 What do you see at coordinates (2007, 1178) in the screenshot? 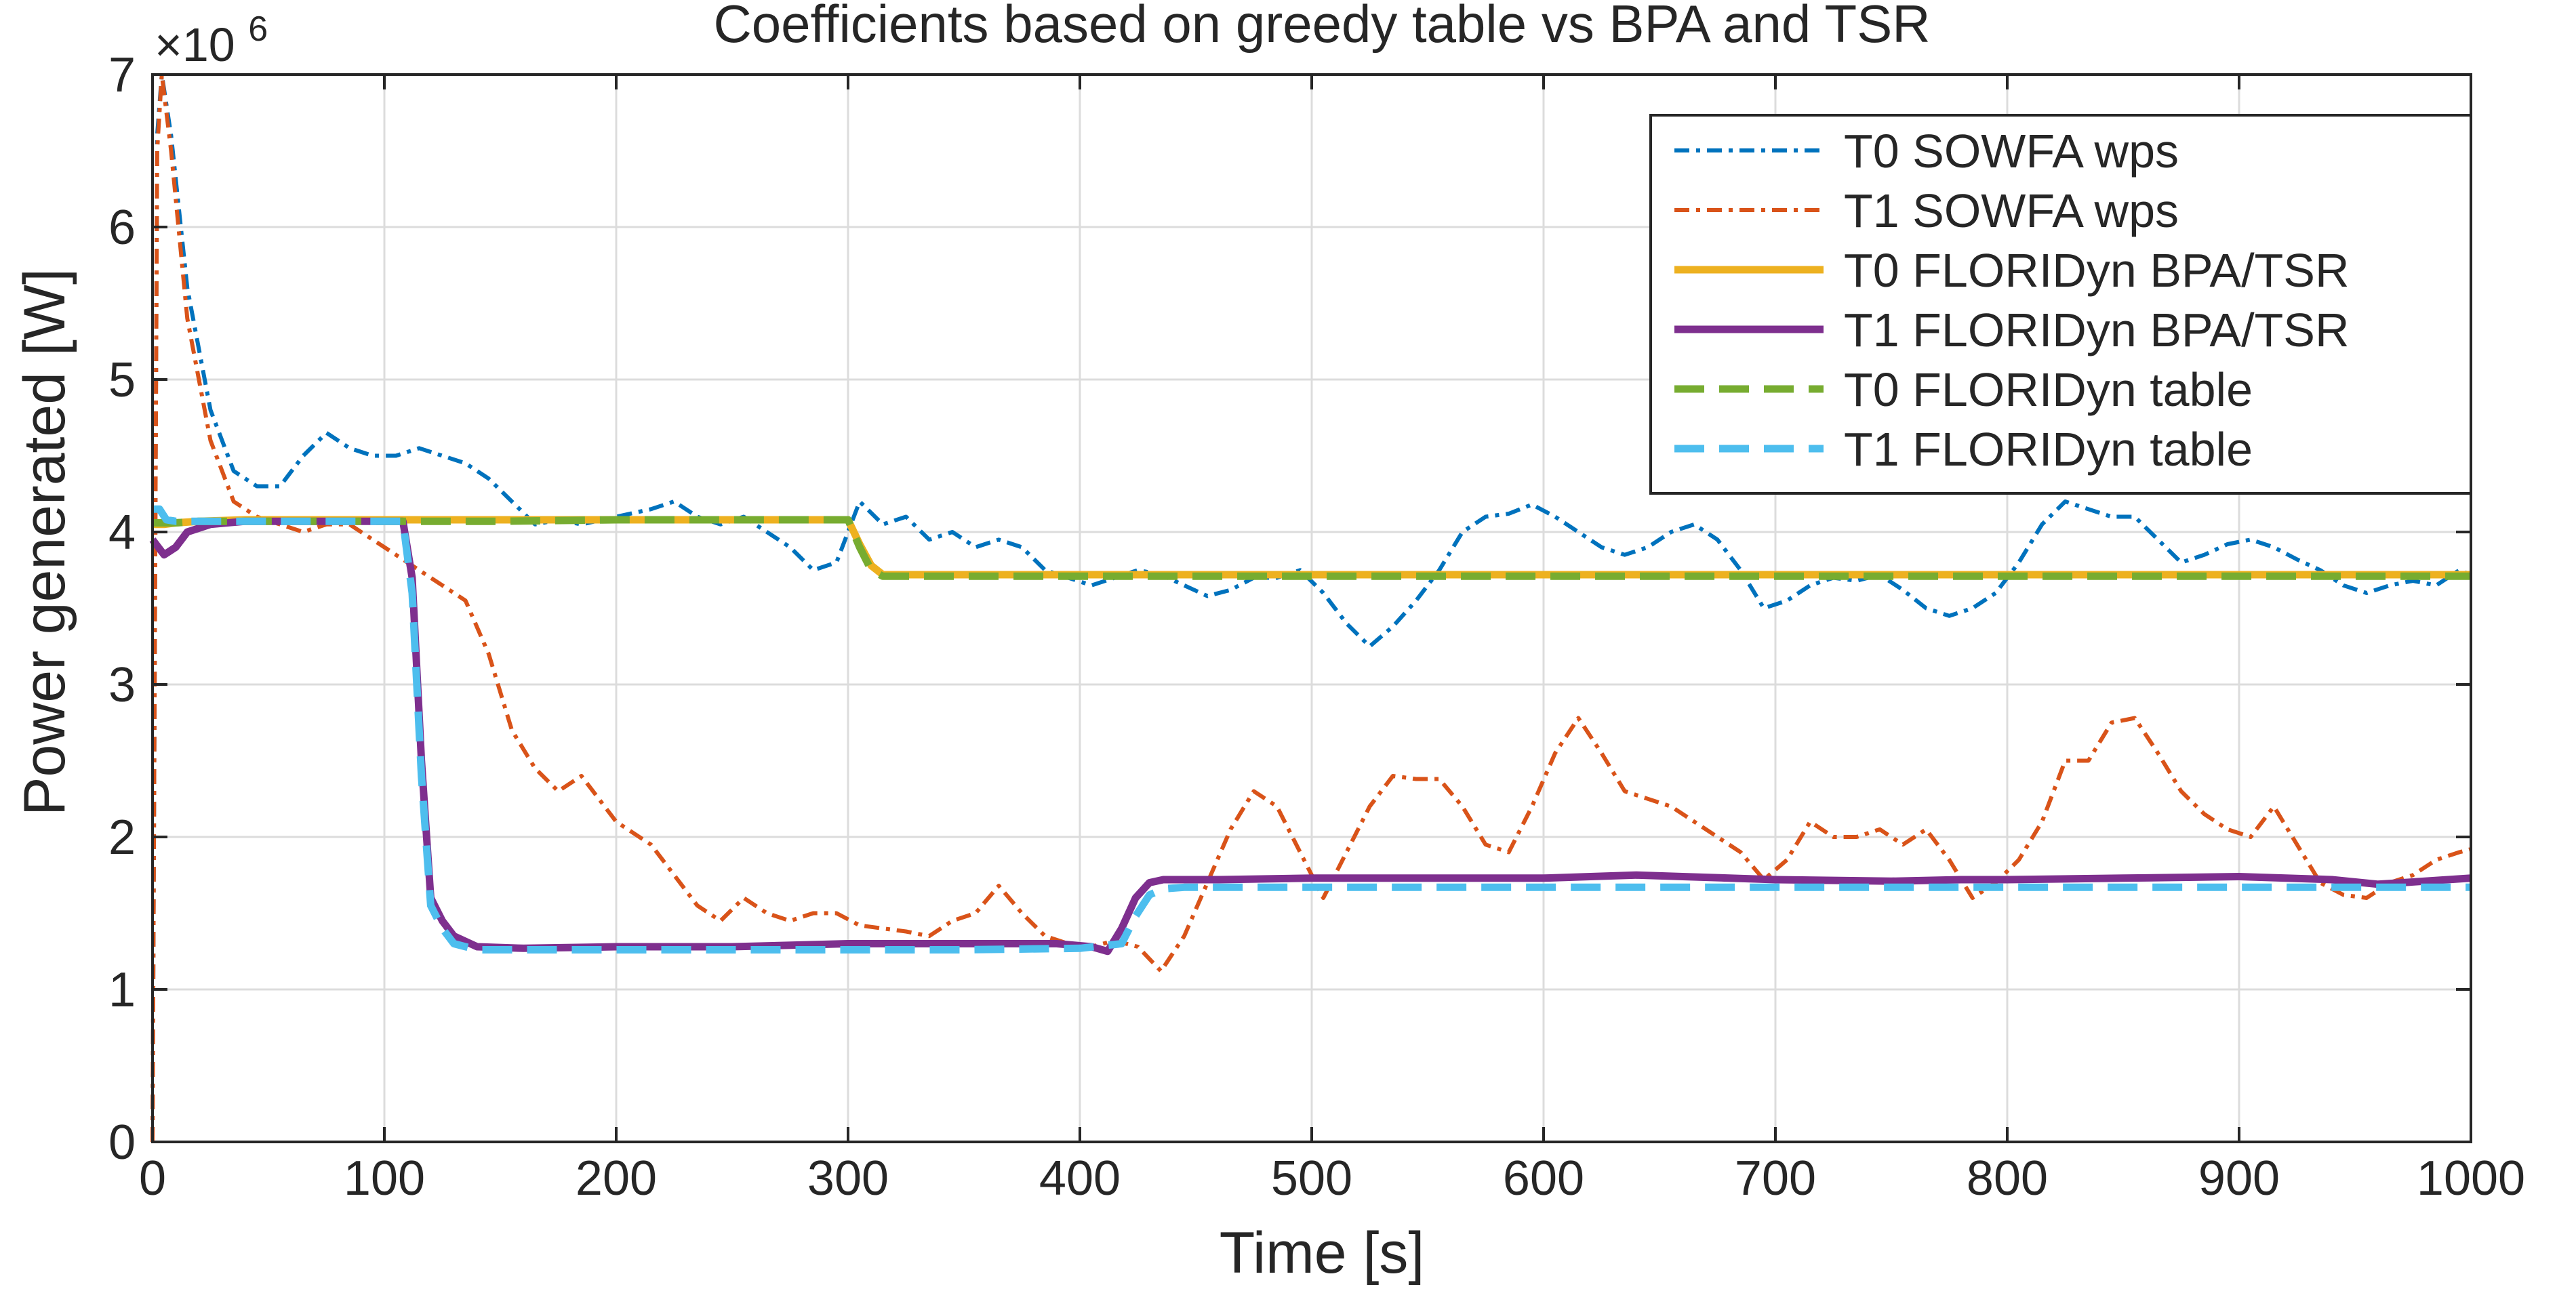
I see `x-tick-label: 800` at bounding box center [2007, 1178].